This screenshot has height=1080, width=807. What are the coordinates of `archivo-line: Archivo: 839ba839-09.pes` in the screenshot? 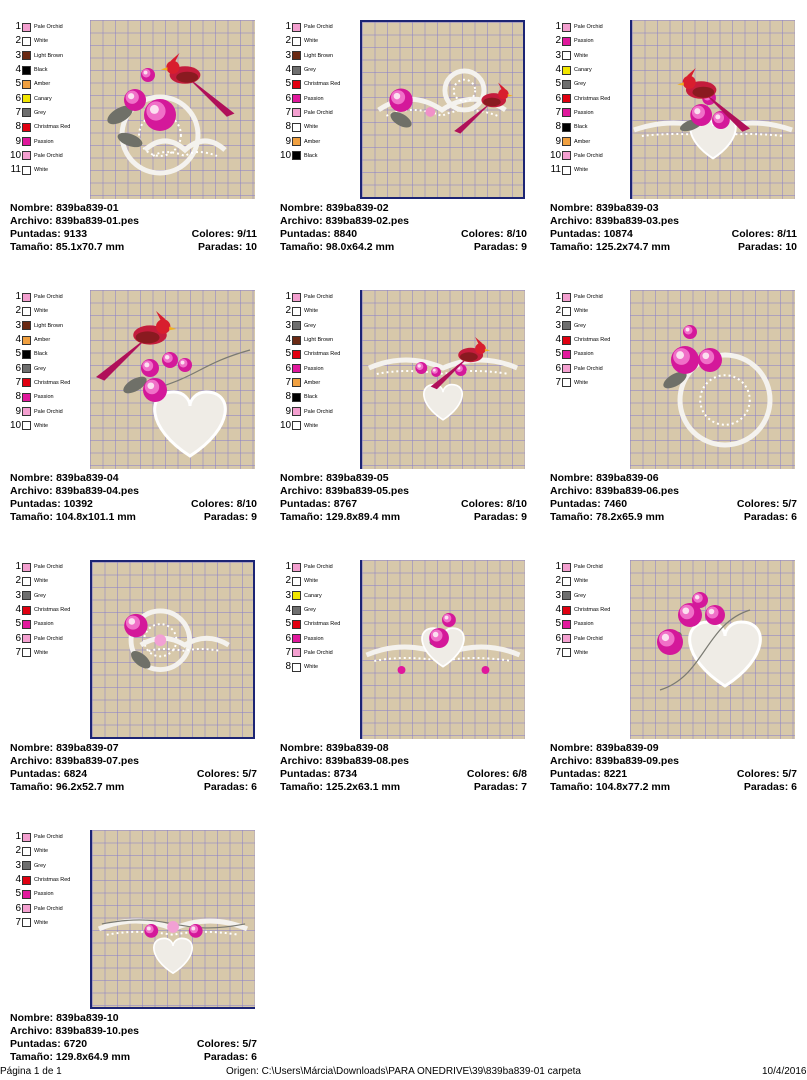 It's located at (673, 761).